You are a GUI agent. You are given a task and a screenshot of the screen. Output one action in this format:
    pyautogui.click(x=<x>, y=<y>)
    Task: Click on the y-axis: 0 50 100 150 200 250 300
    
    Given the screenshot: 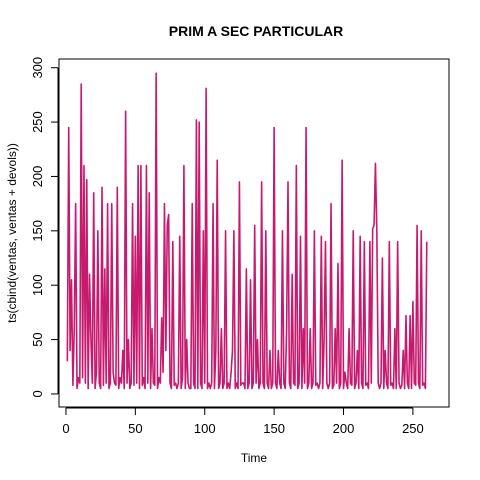 What is the action you would take?
    pyautogui.click(x=44, y=227)
    